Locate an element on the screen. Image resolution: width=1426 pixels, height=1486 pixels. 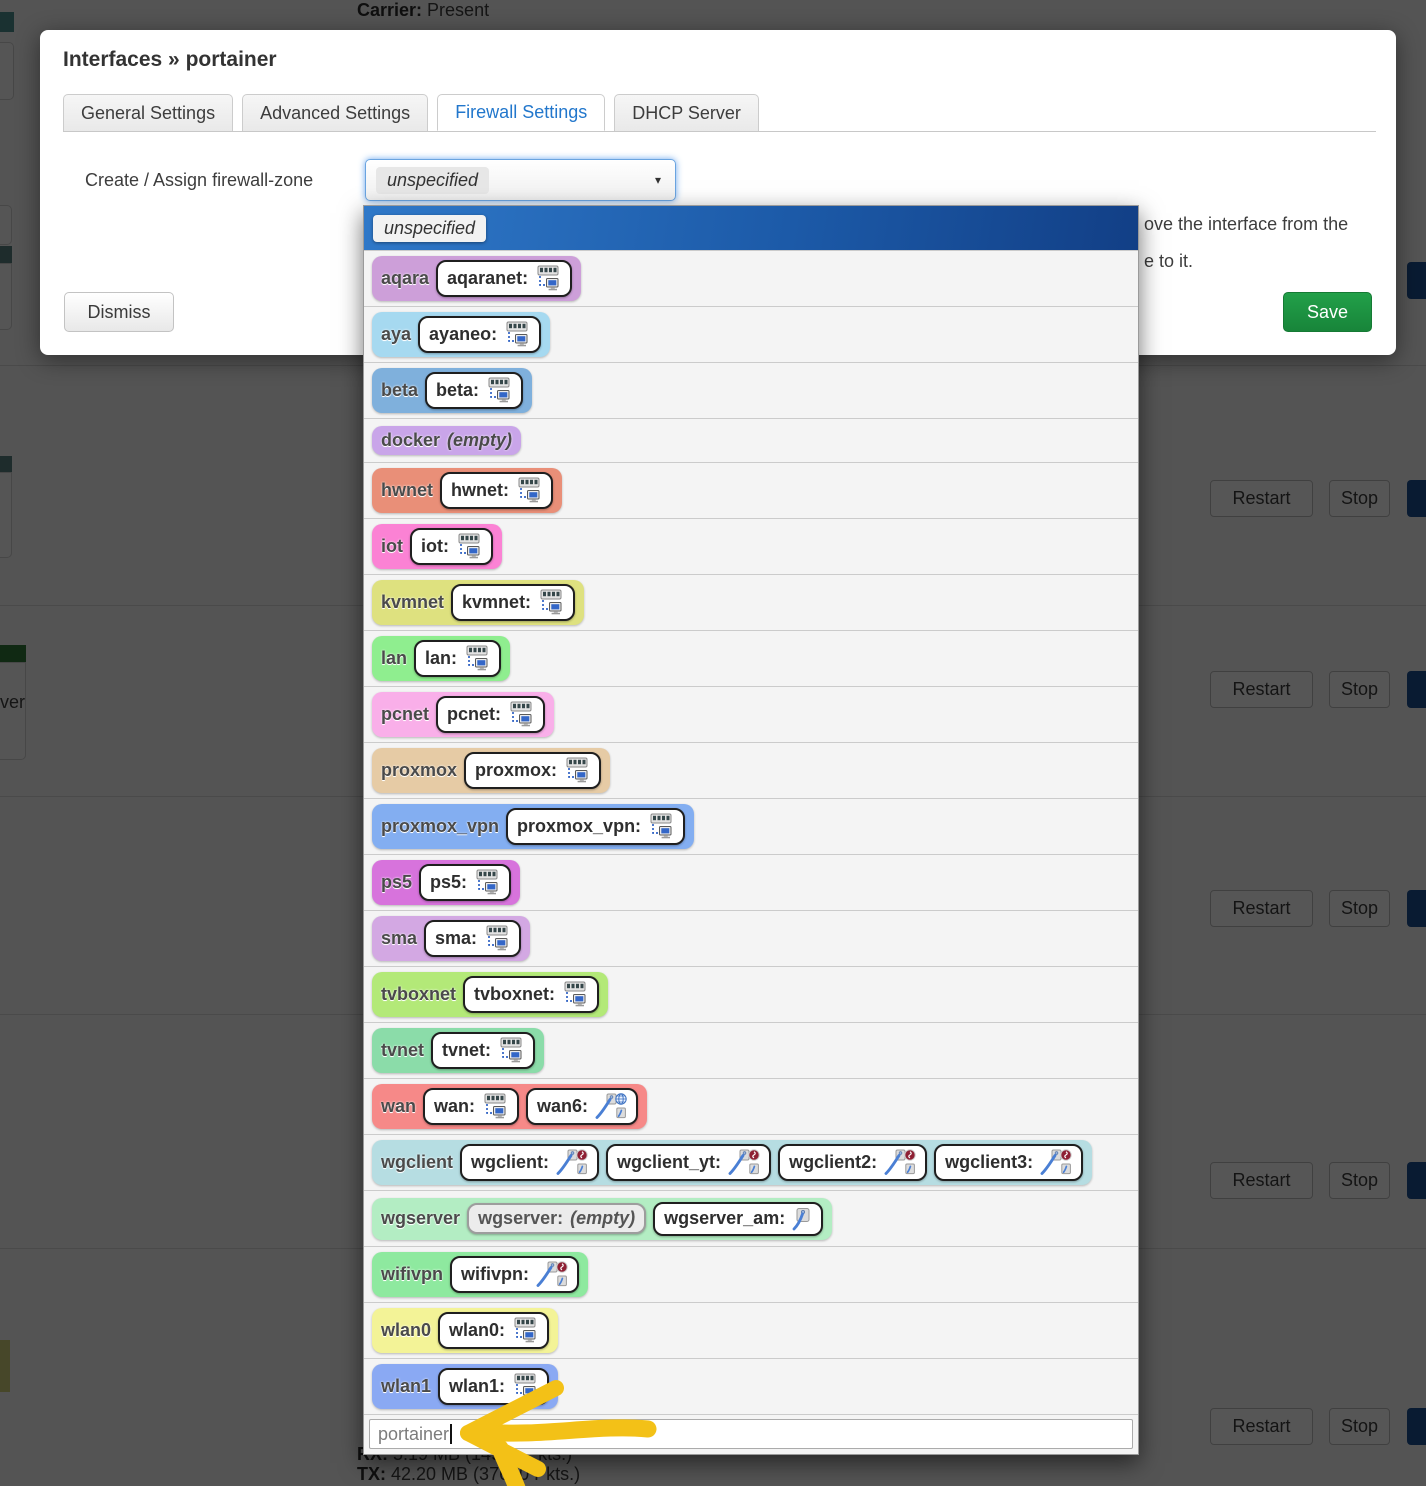
zone-badge: tvboxnet tvboxnet: is located at coordinates (490, 994).